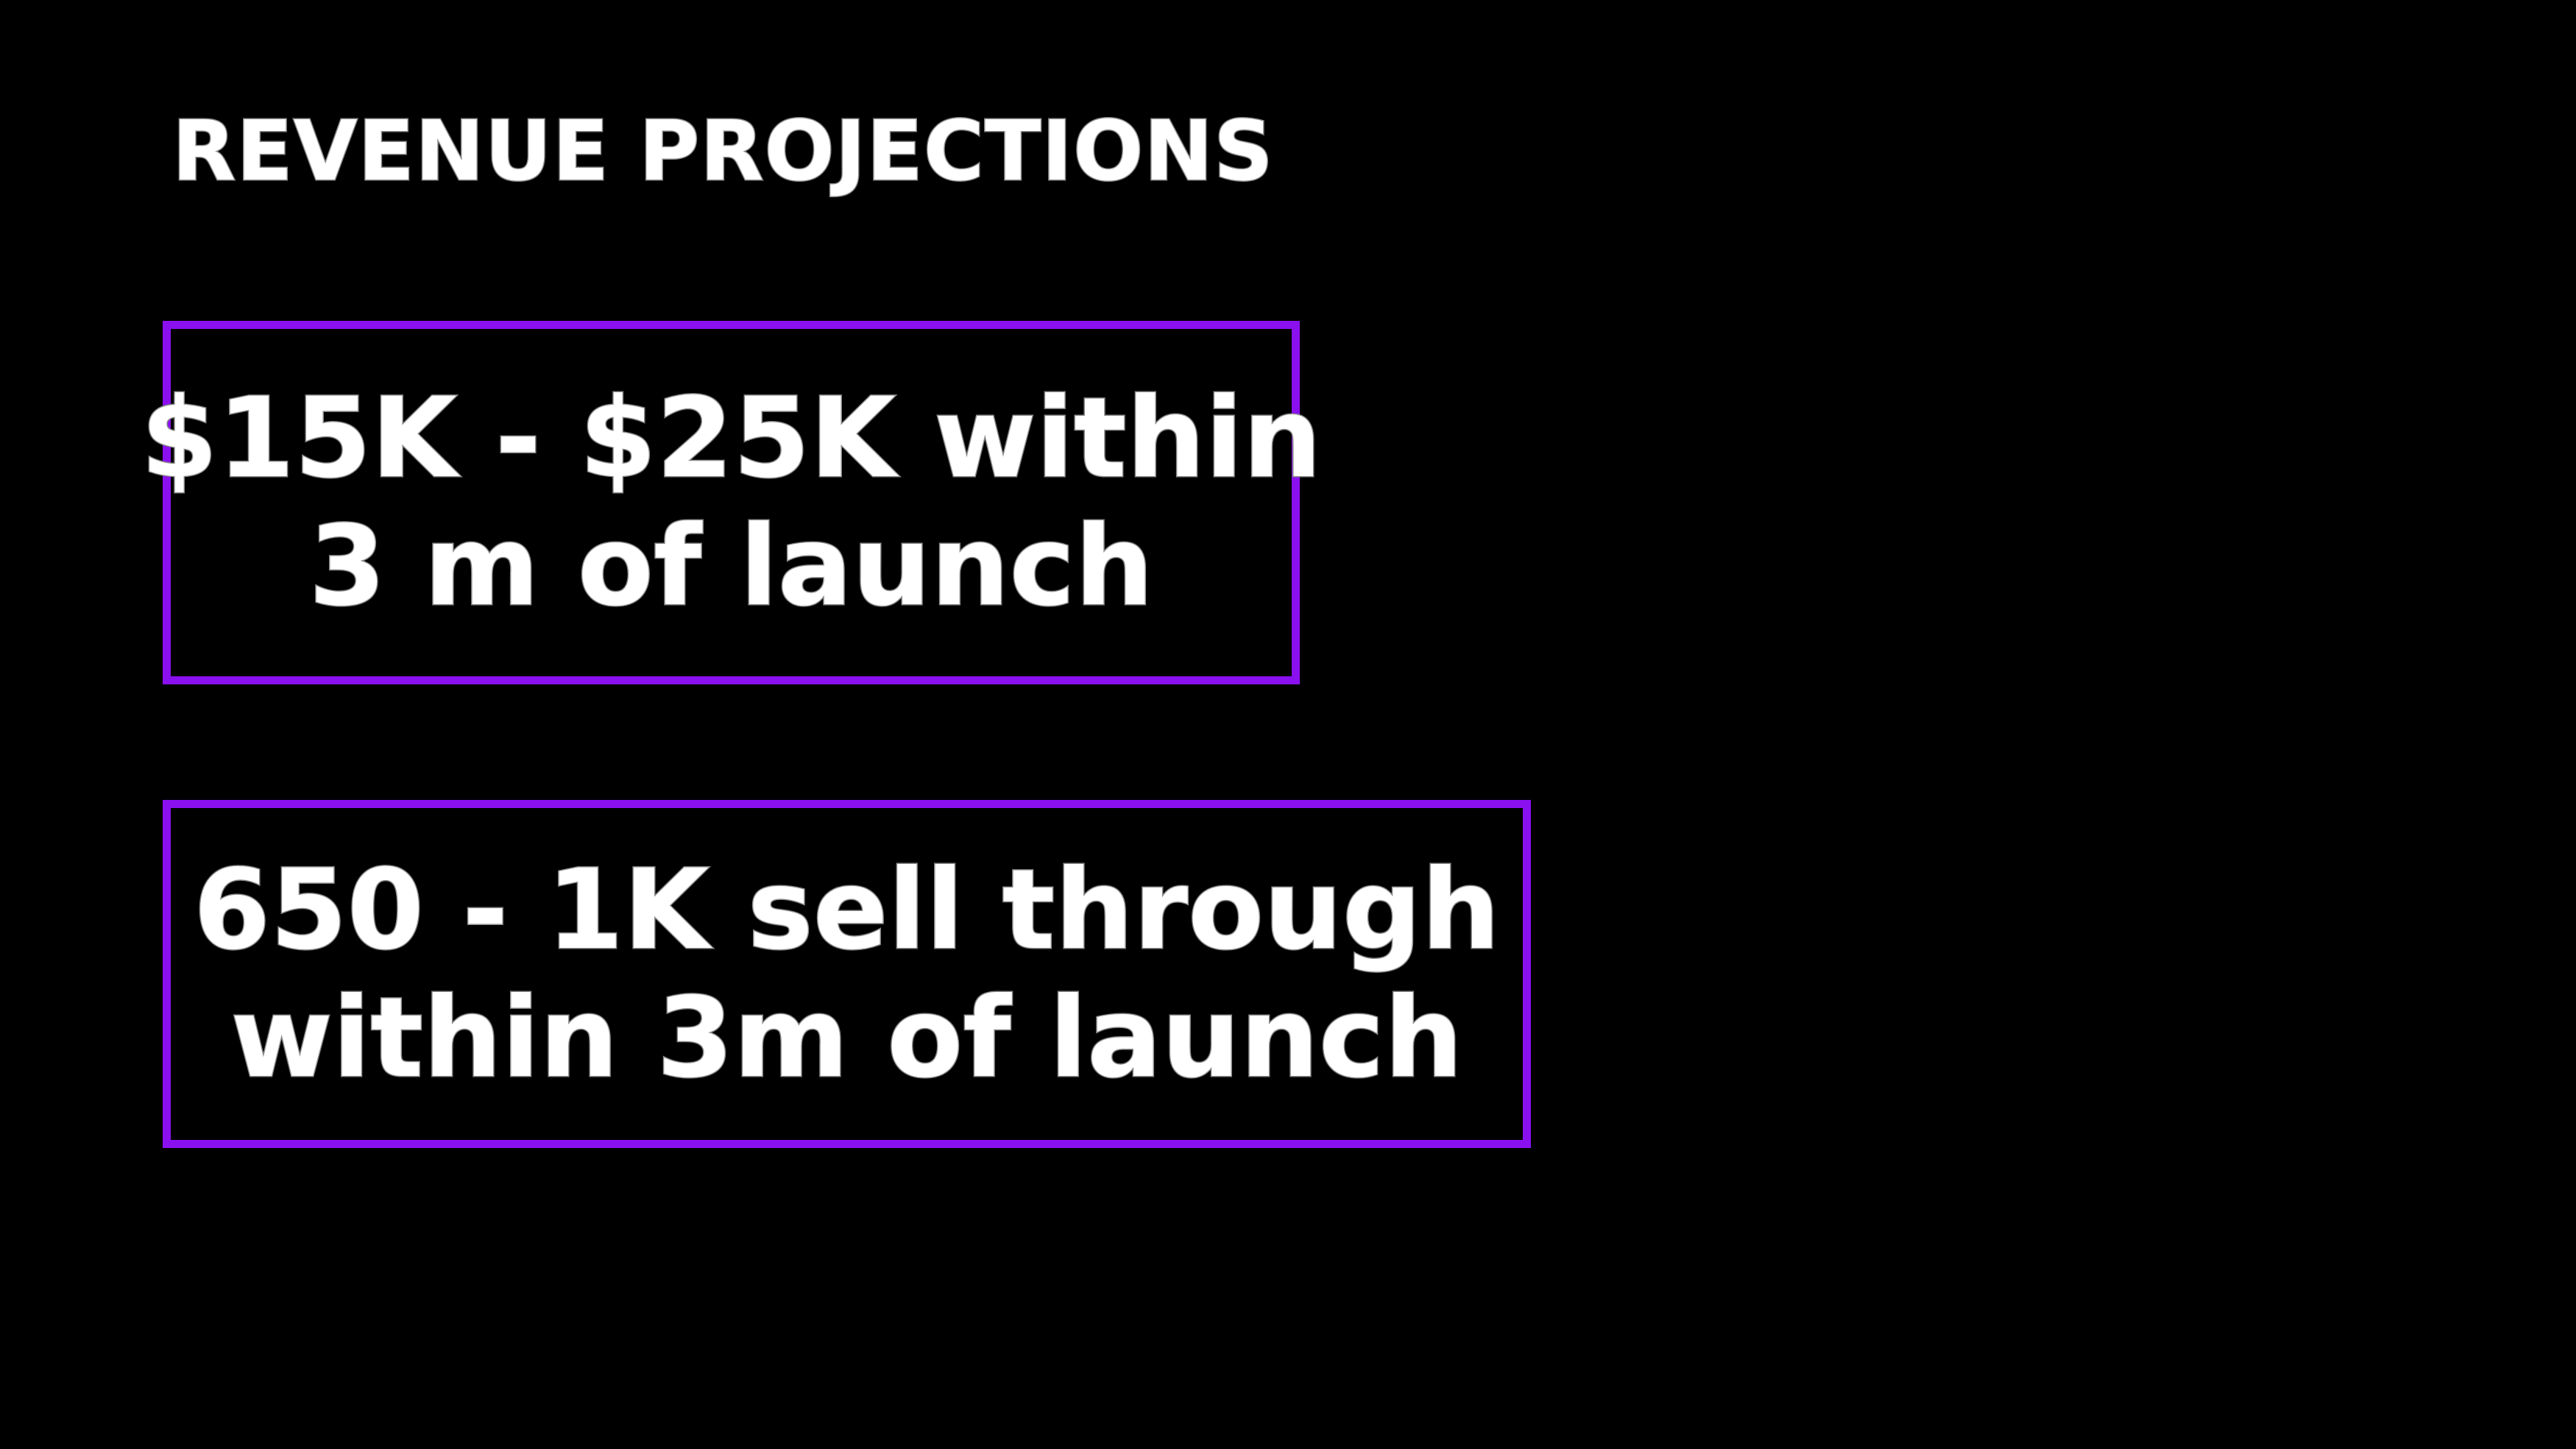  Describe the element at coordinates (723, 151) in the screenshot. I see `slide-title: REVENUE PROJECTIONS` at that location.